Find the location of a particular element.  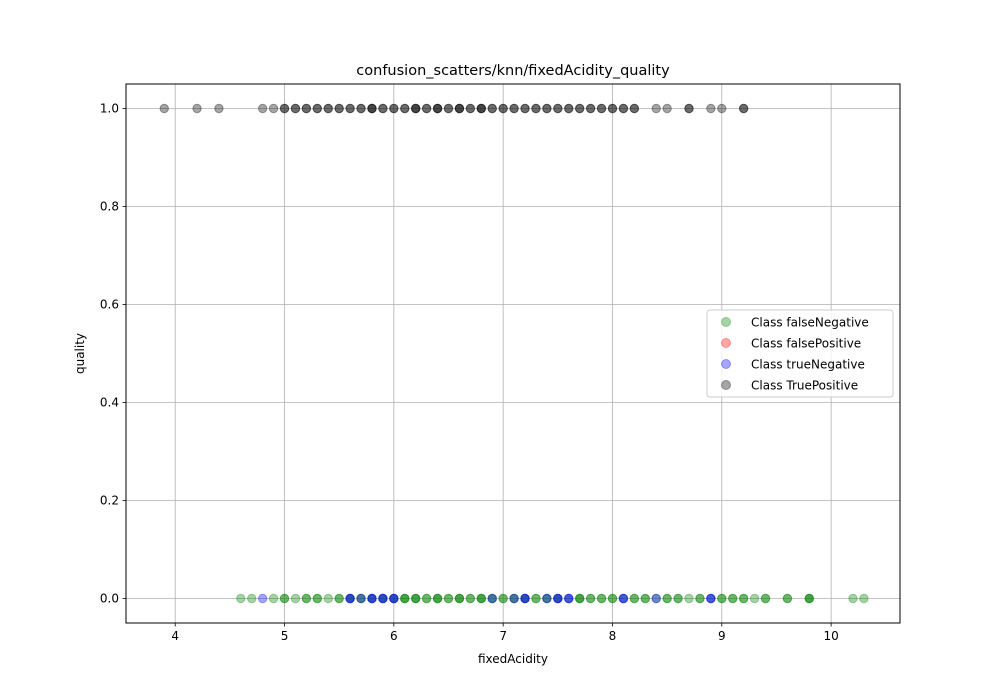

legend-label: Class trueNegative is located at coordinates (808, 365).